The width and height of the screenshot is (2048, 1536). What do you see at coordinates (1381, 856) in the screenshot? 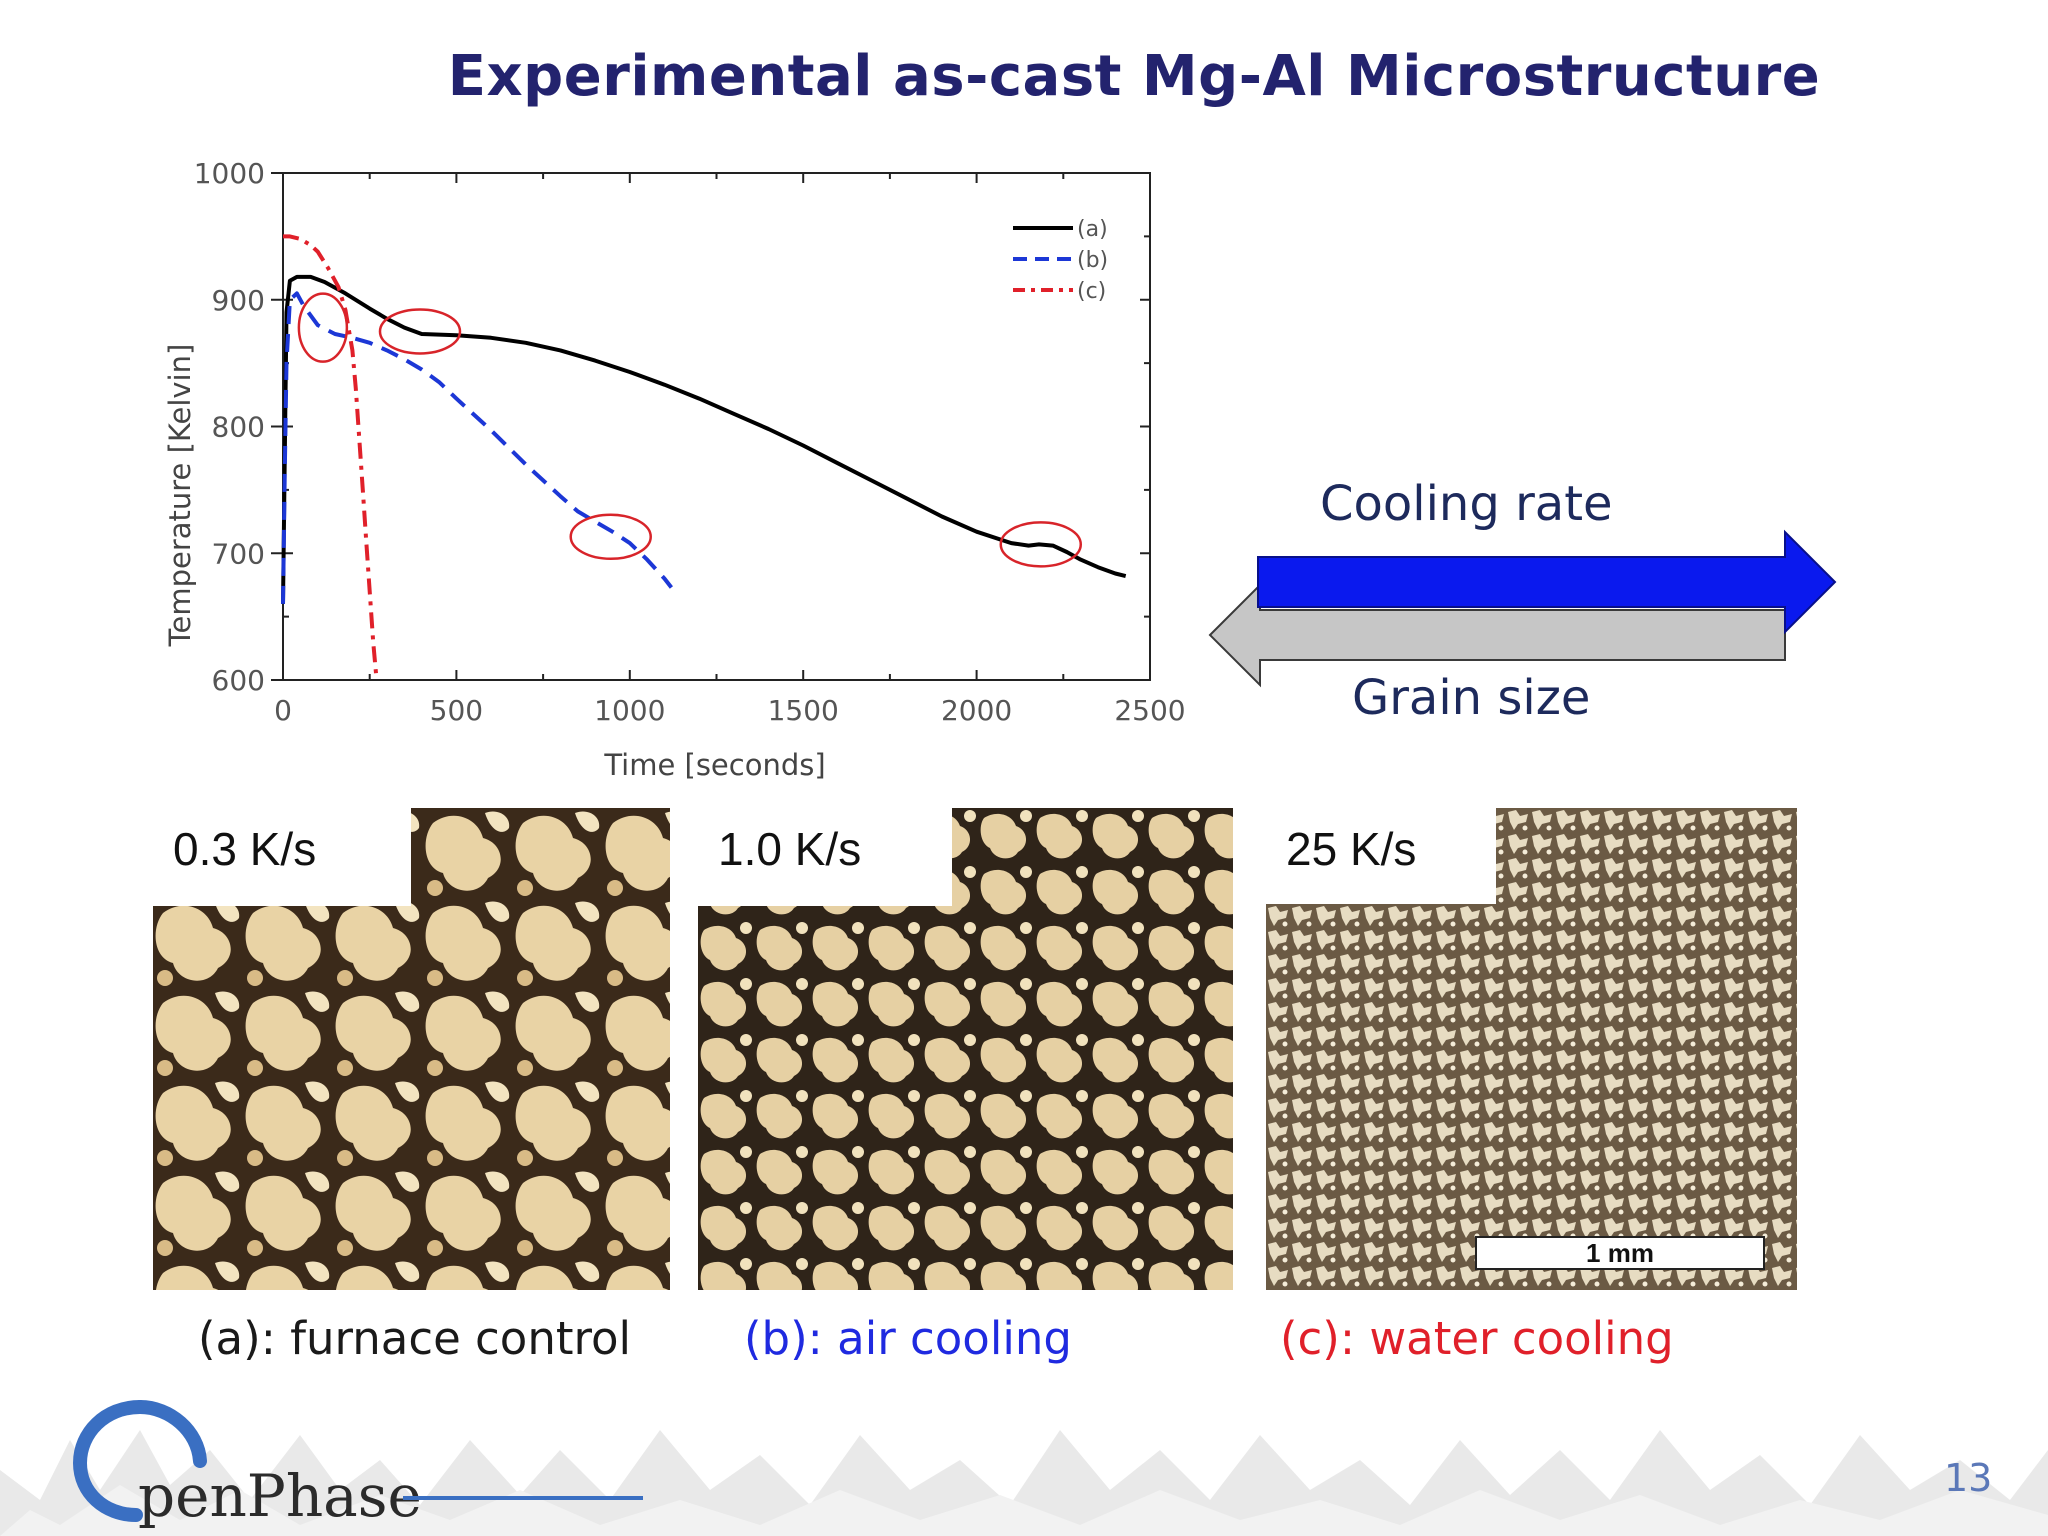
I see `micrograph-c-label: 25 K/s` at bounding box center [1381, 856].